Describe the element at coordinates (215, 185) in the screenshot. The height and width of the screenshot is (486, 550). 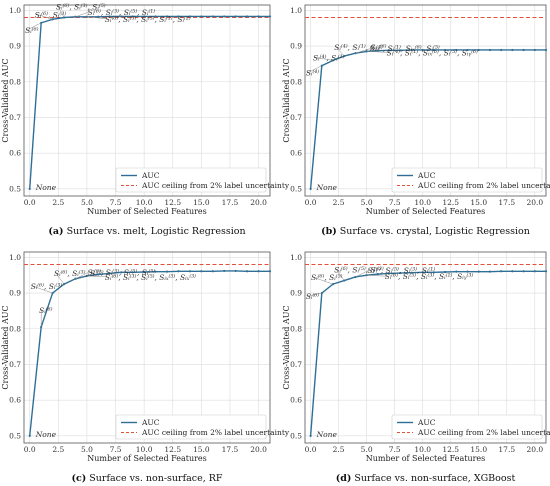
I see `legend-entry: AUC ceiling from 2% label uncertainty` at that location.